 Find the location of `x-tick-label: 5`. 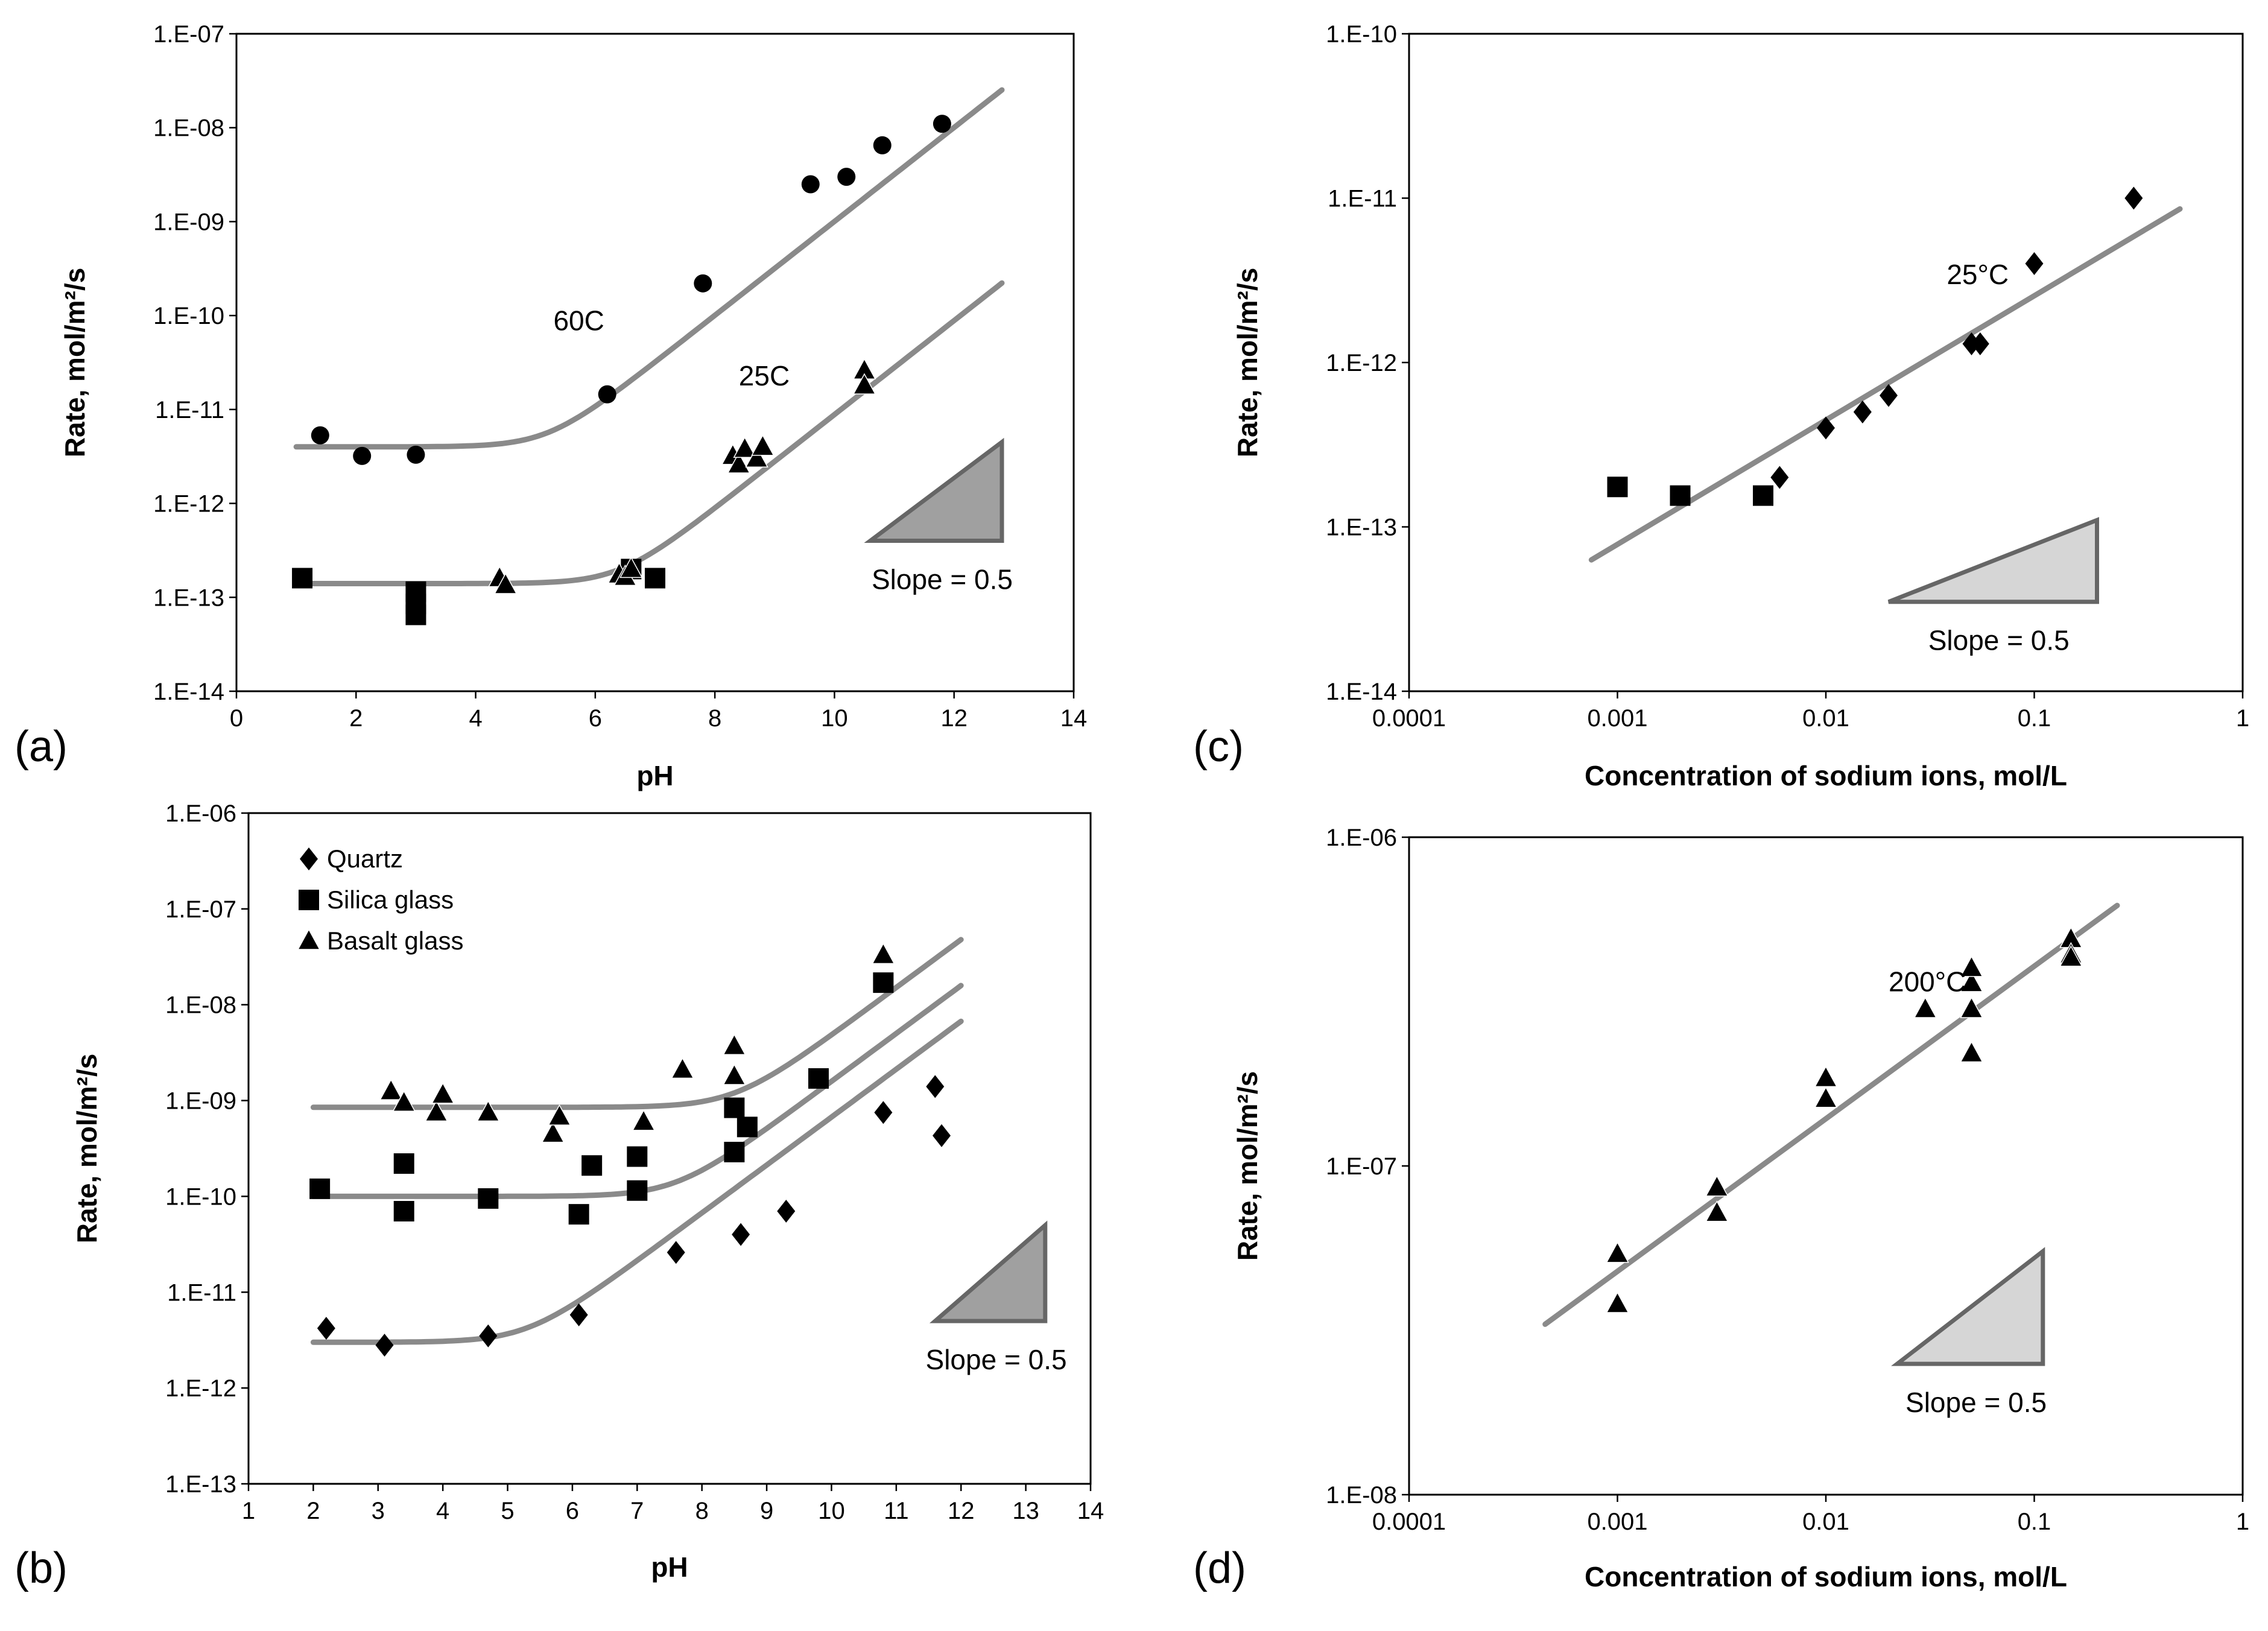

x-tick-label: 5 is located at coordinates (507, 1511).